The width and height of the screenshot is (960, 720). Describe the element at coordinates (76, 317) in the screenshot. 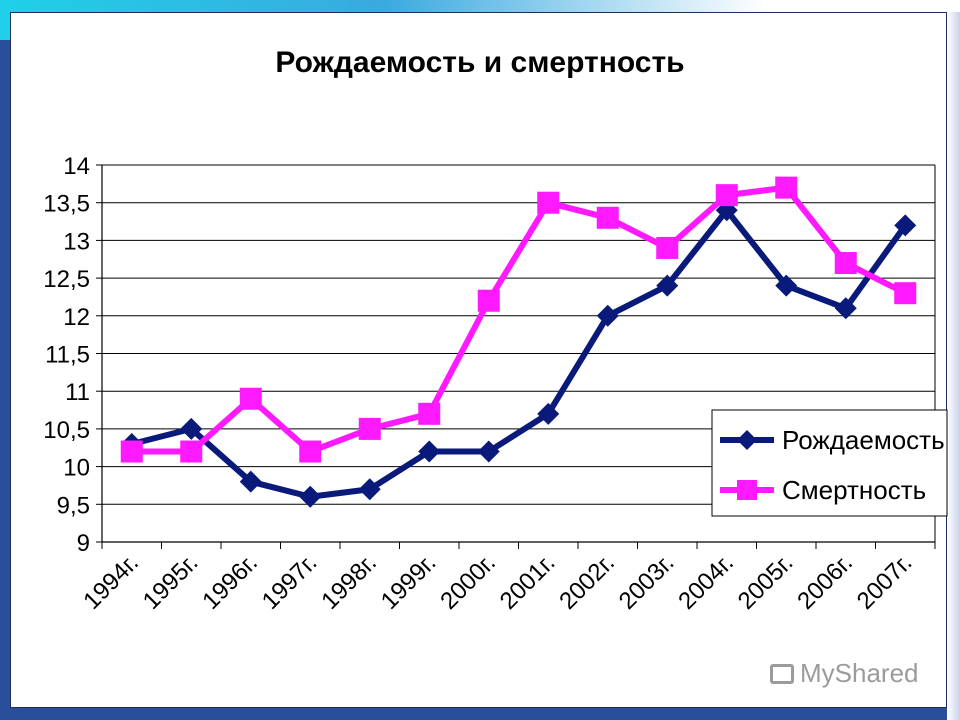

I see `y-tick-label: 12` at that location.